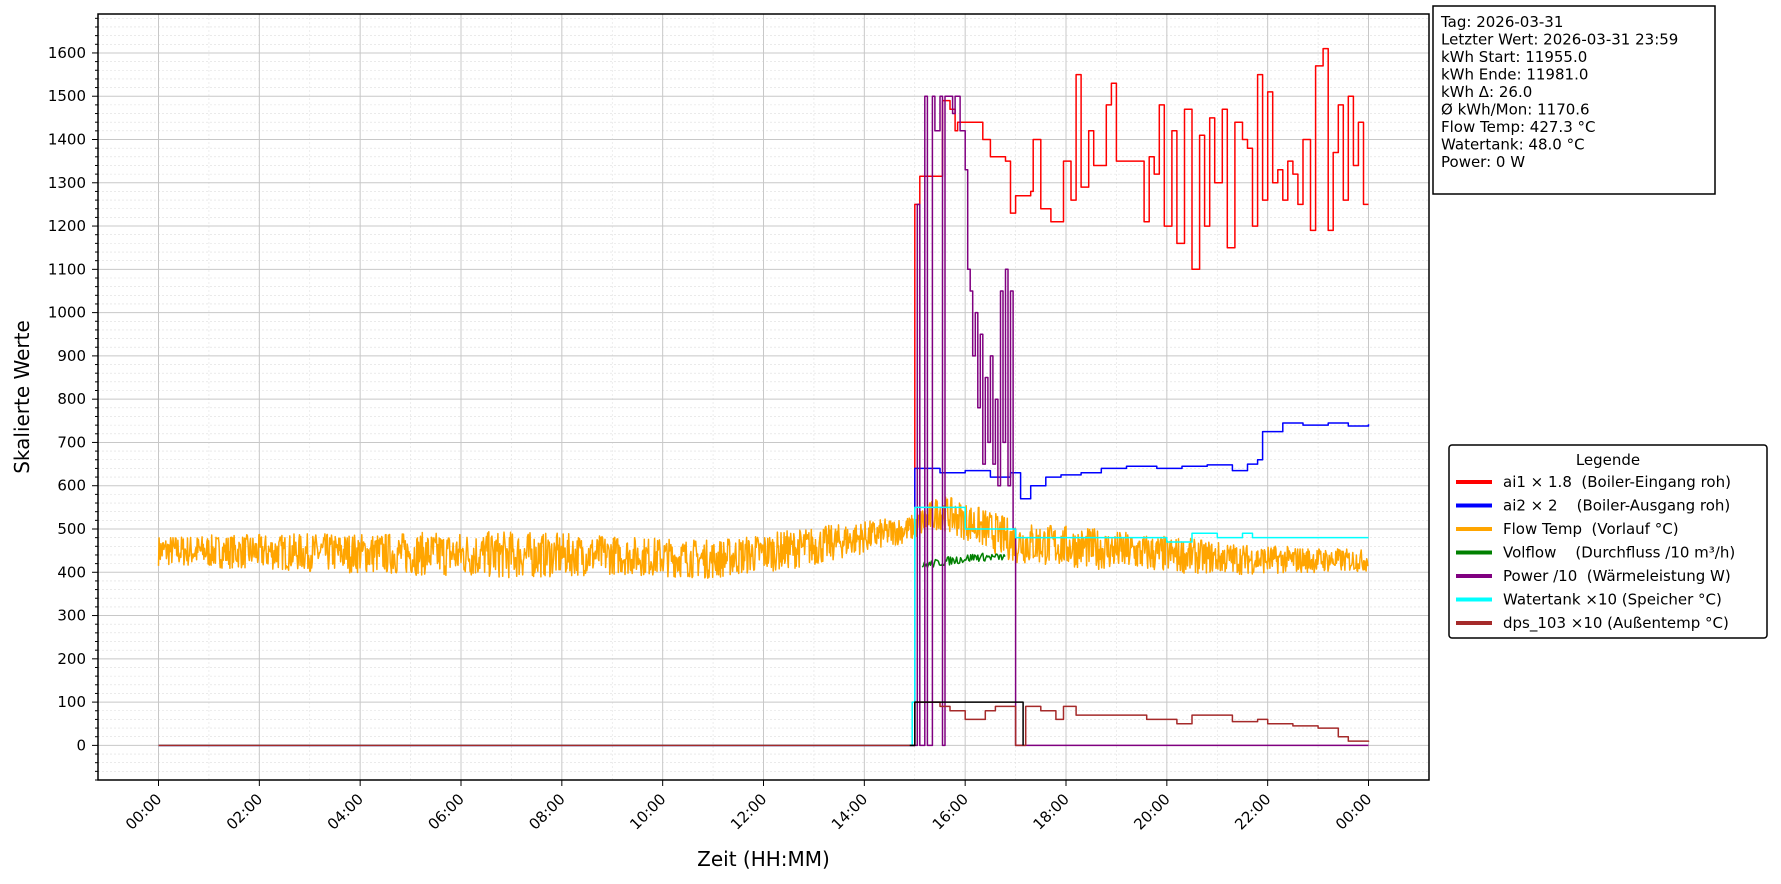  Describe the element at coordinates (1559, 40) in the screenshot. I see `info-line: Letzter Wert: 2026-03-31 23:59` at that location.